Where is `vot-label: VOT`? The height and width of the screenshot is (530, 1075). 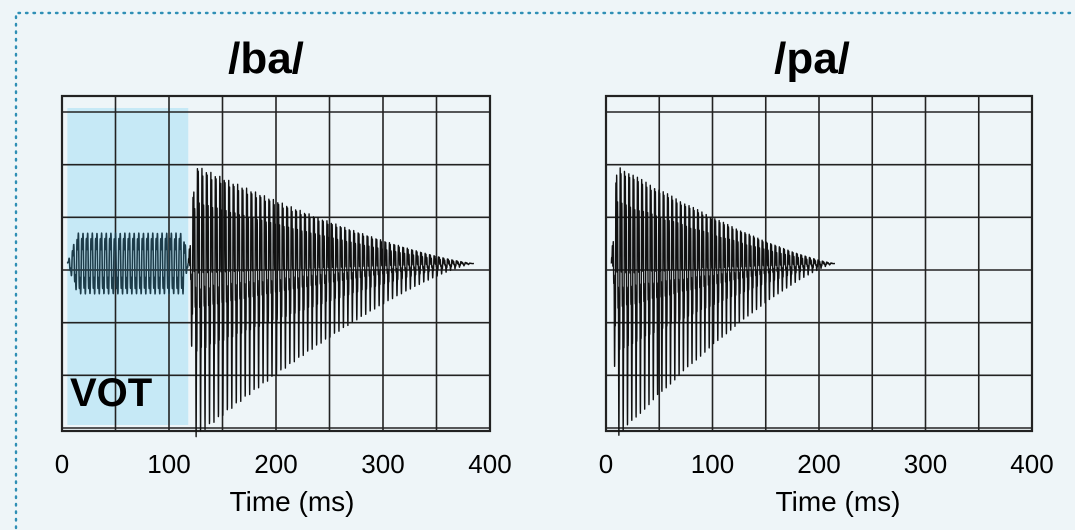
vot-label: VOT is located at coordinates (111, 393).